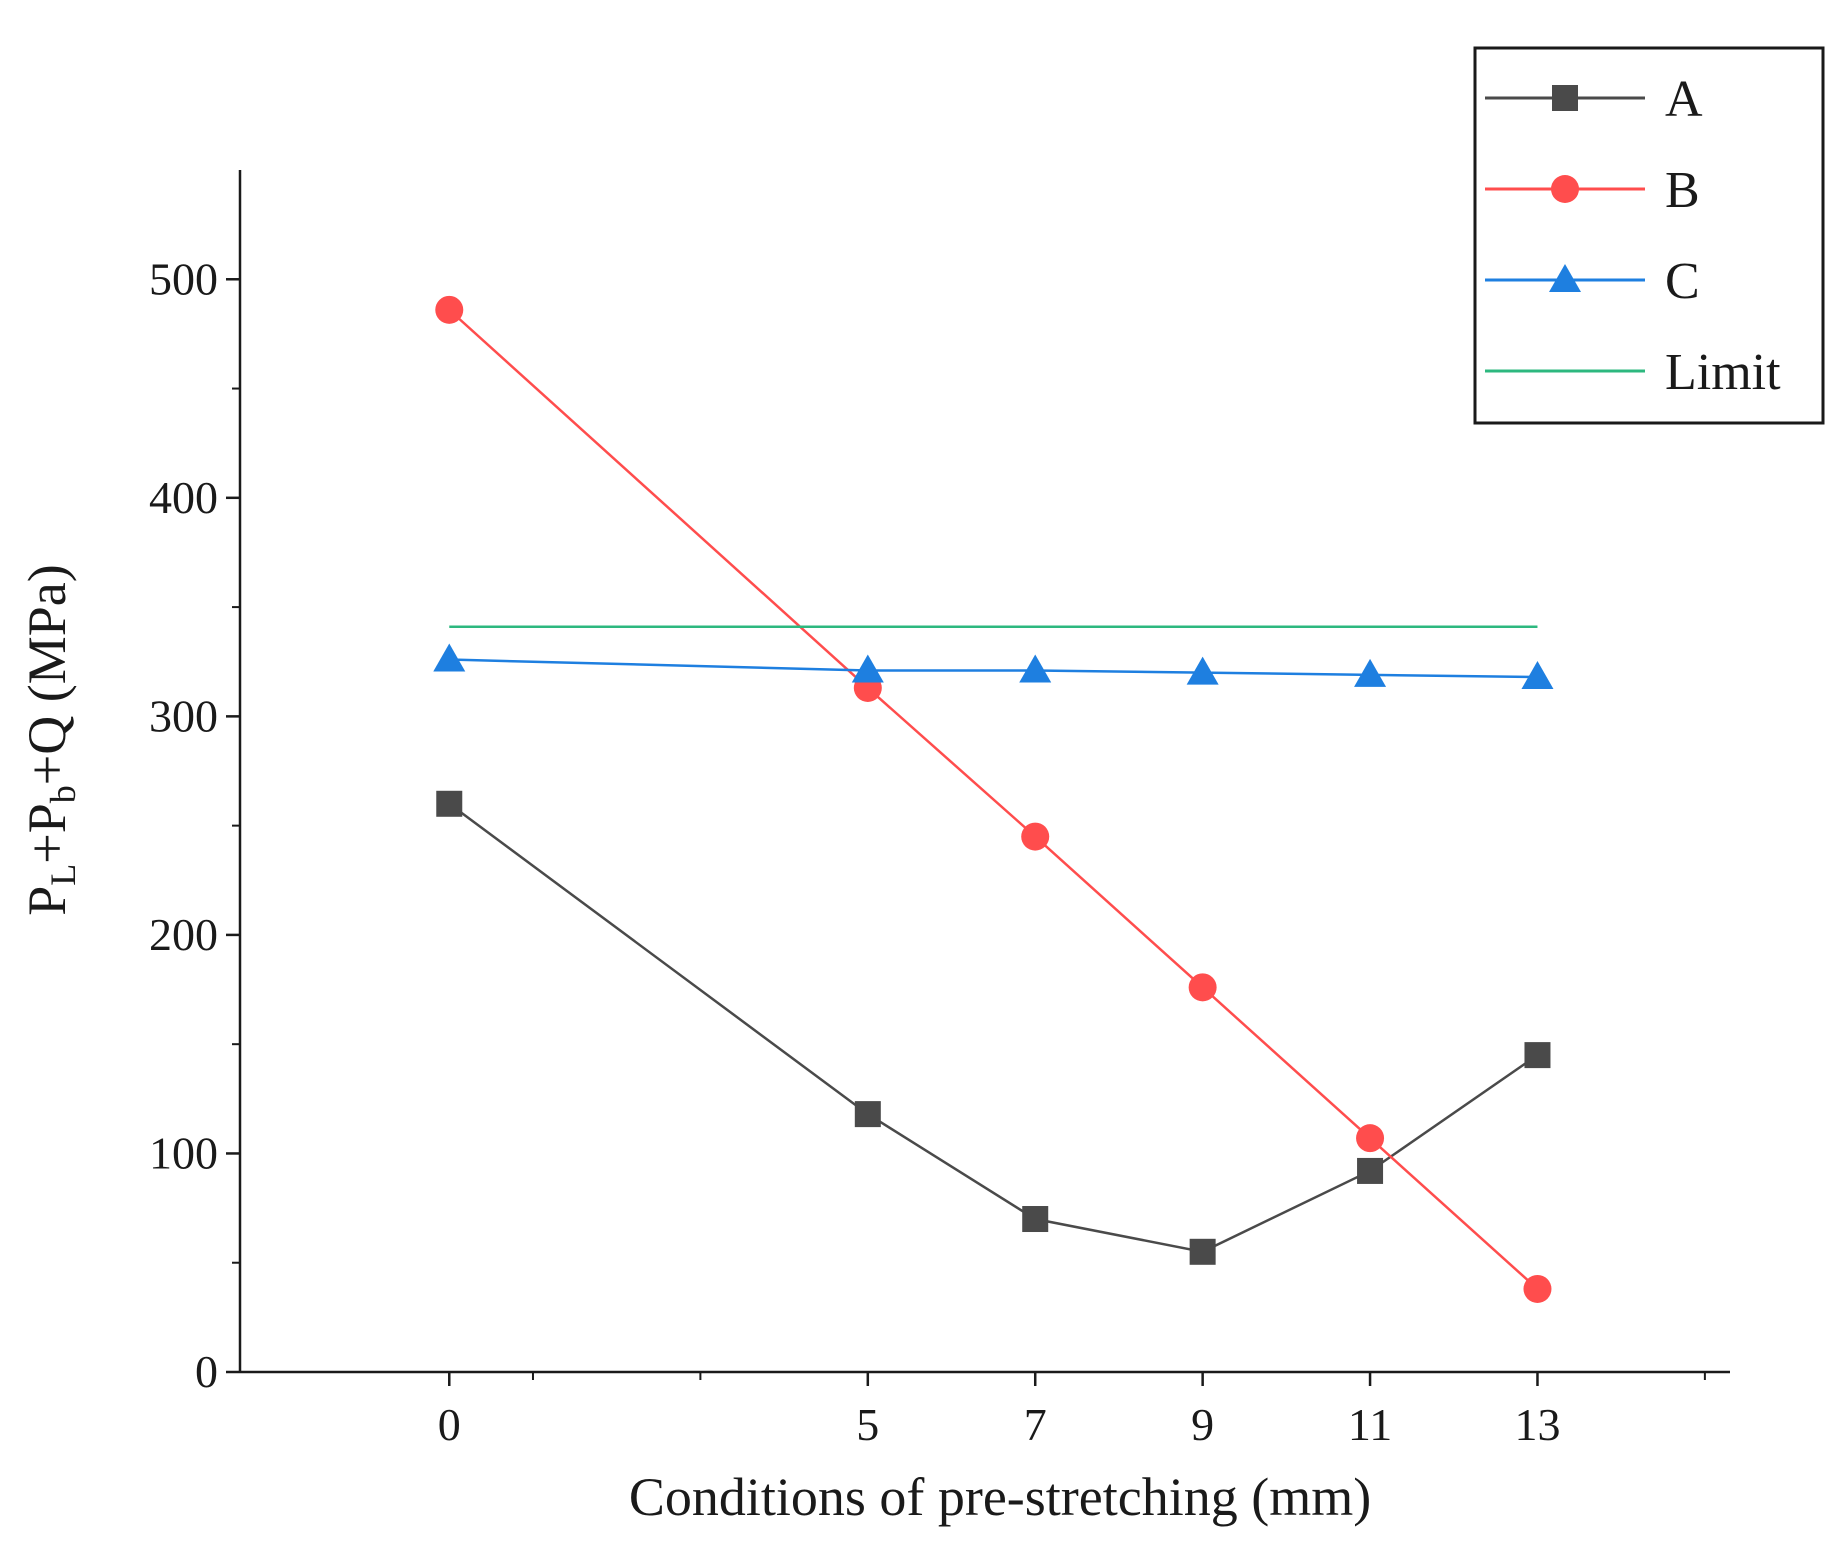  I want to click on x-tick-label: 7, so click(1035, 1424).